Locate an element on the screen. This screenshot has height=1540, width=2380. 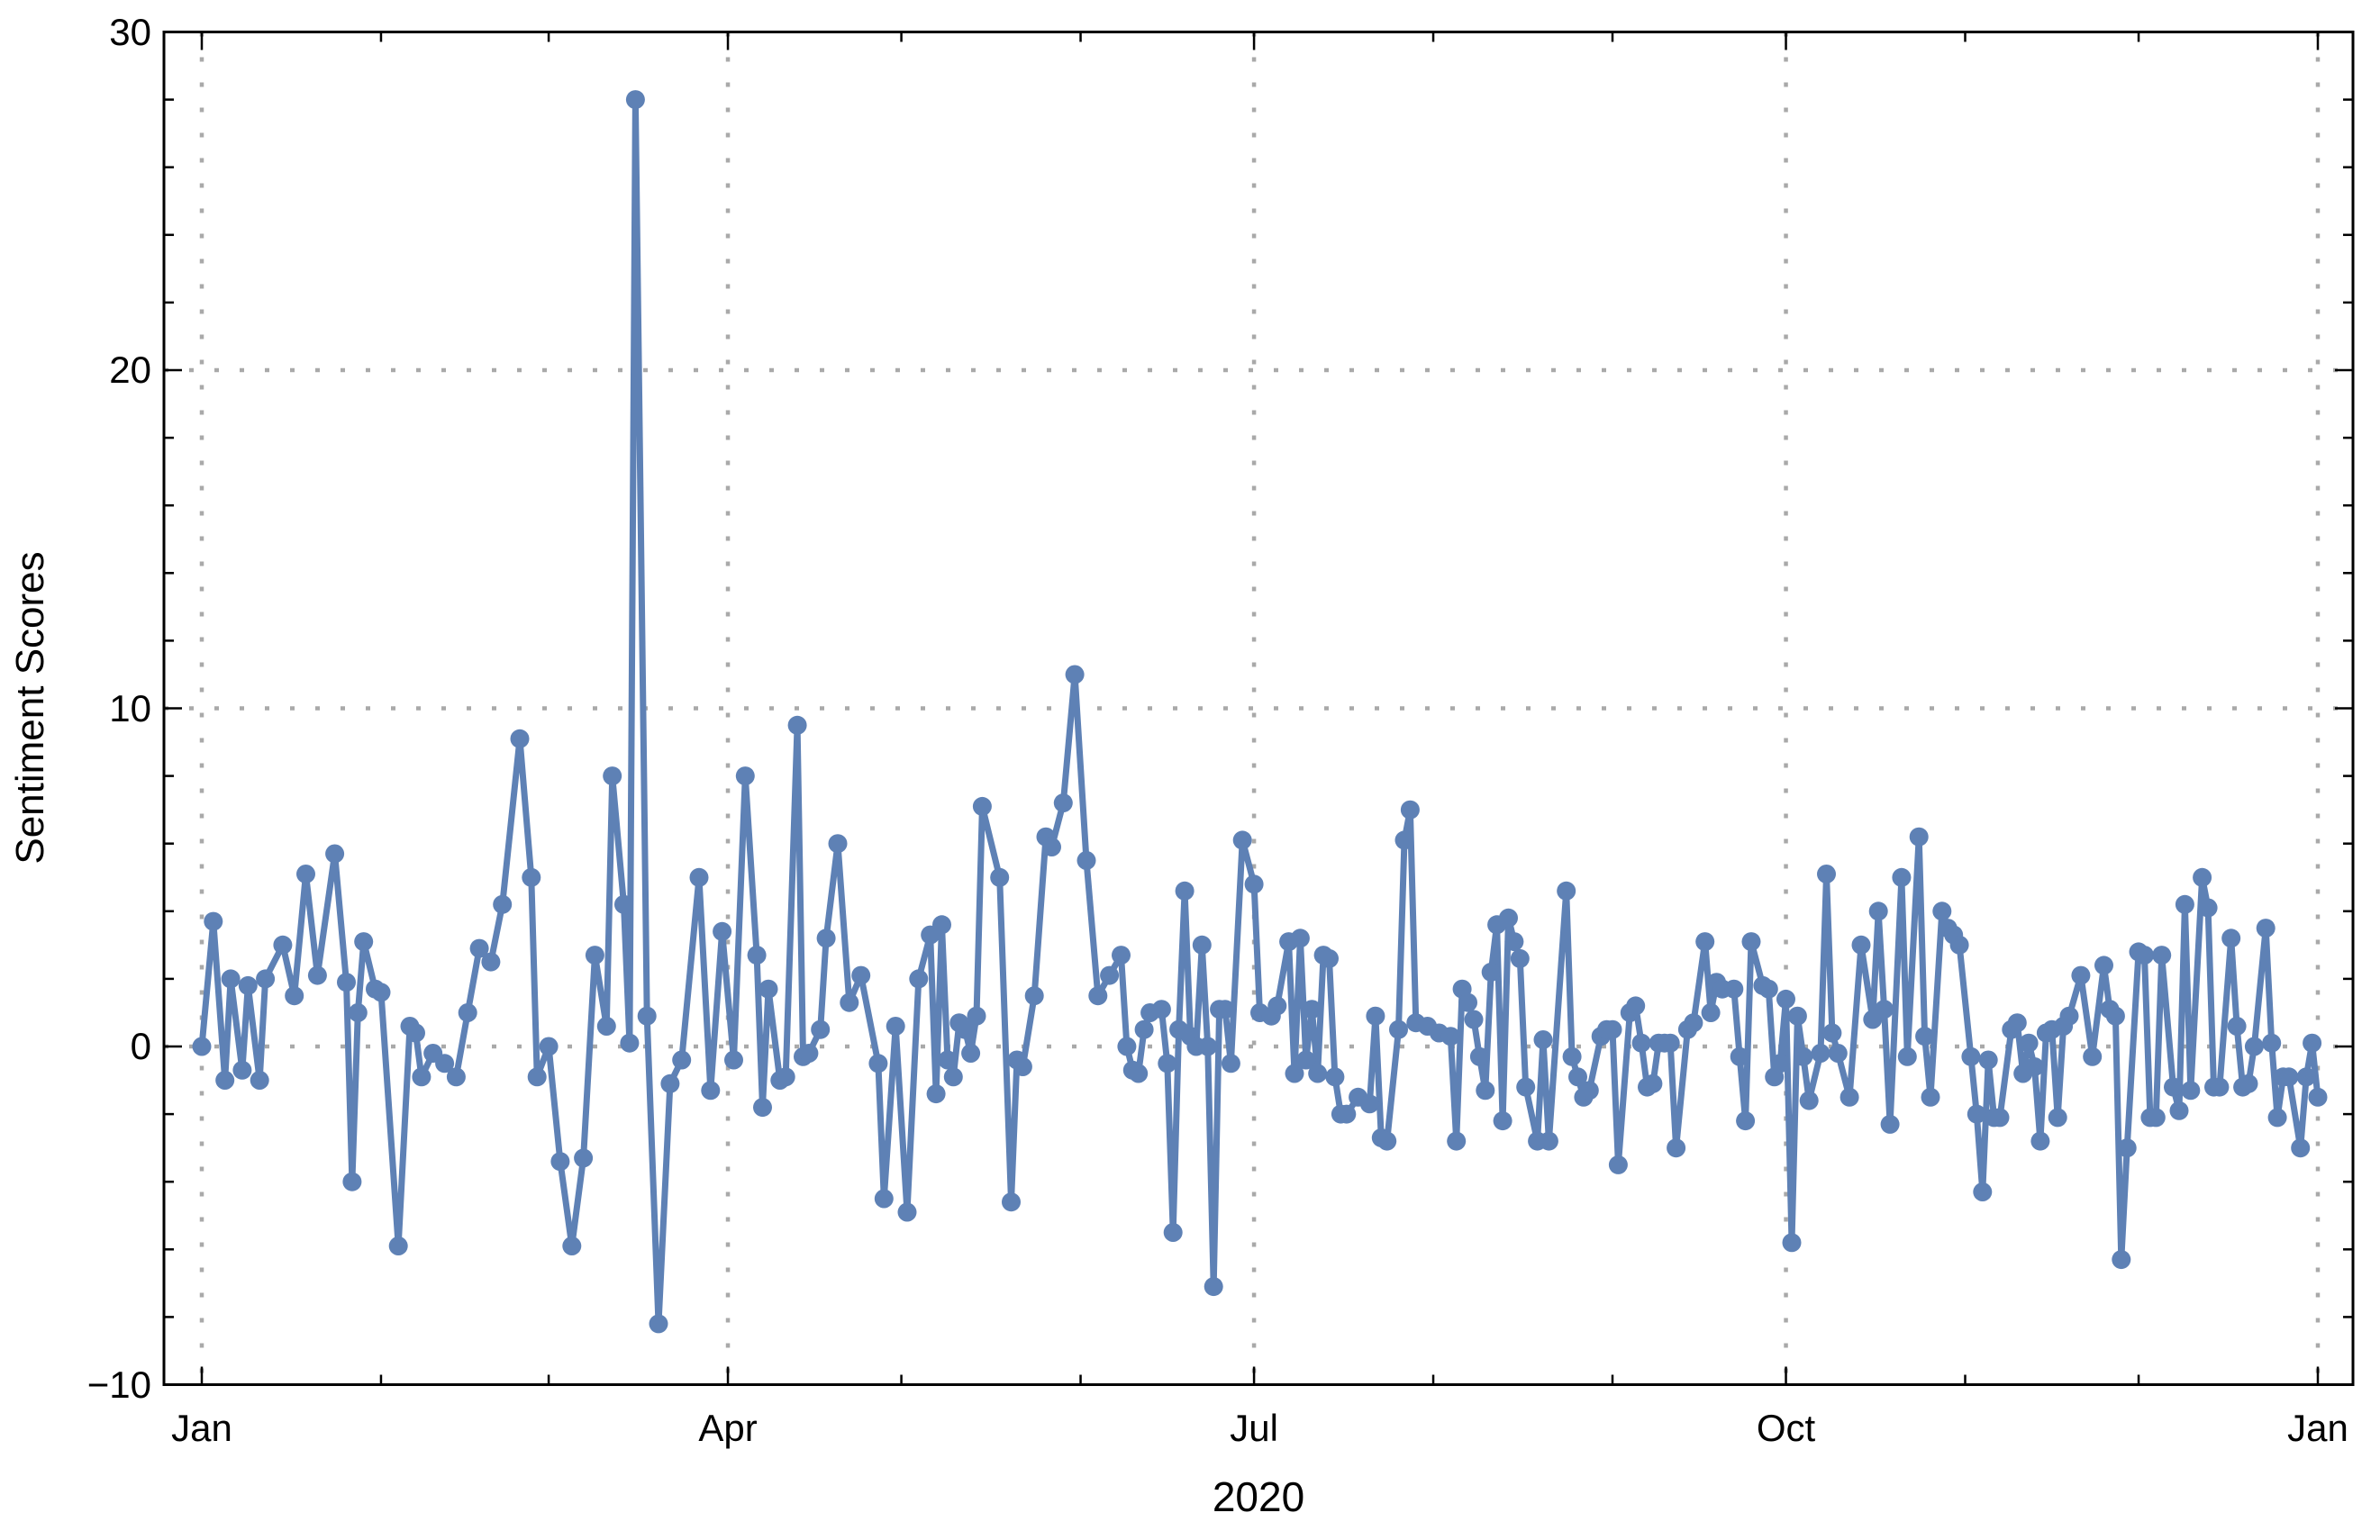
y-axis-tick-label: 10 is located at coordinates (130, 707).